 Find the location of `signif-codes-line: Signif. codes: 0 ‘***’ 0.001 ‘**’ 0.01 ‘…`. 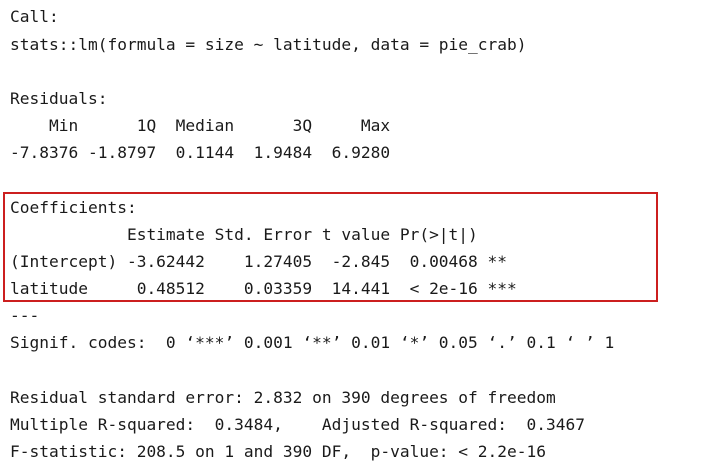

signif-codes-line: Signif. codes: 0 ‘***’ 0.001 ‘**’ 0.01 ‘… is located at coordinates (312, 342).